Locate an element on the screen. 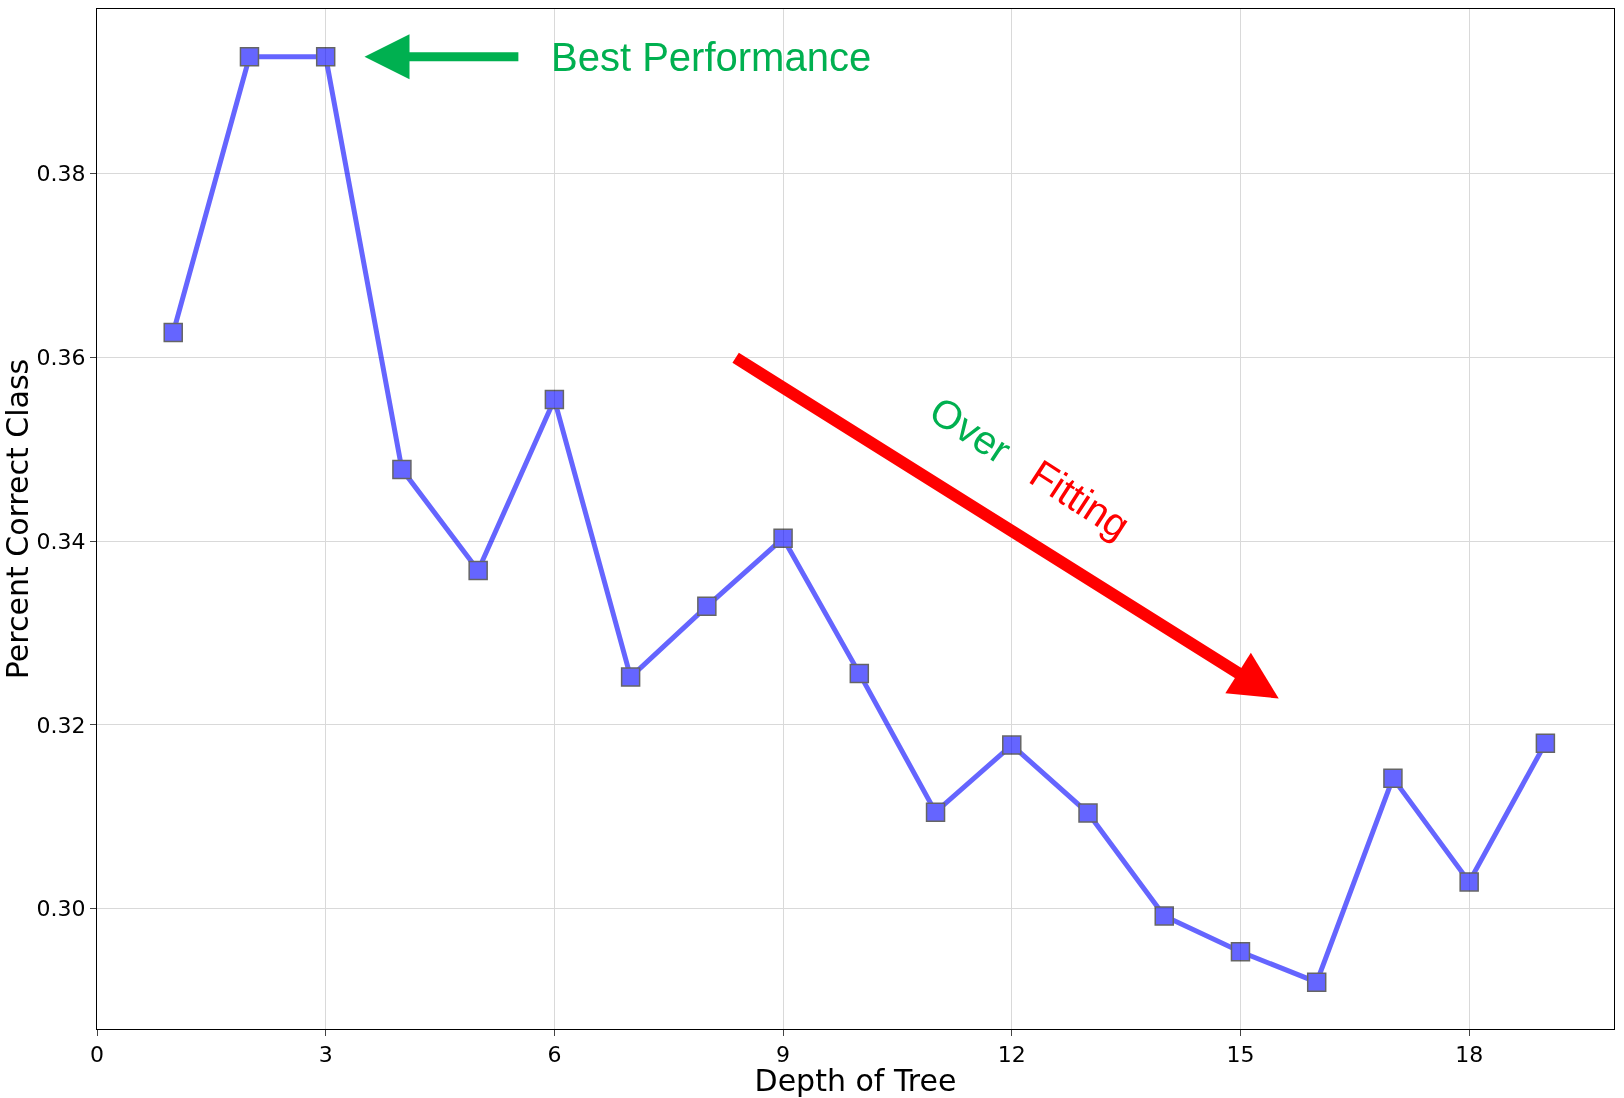  y-axis-title: Percent Correct Class is located at coordinates (17, 519).